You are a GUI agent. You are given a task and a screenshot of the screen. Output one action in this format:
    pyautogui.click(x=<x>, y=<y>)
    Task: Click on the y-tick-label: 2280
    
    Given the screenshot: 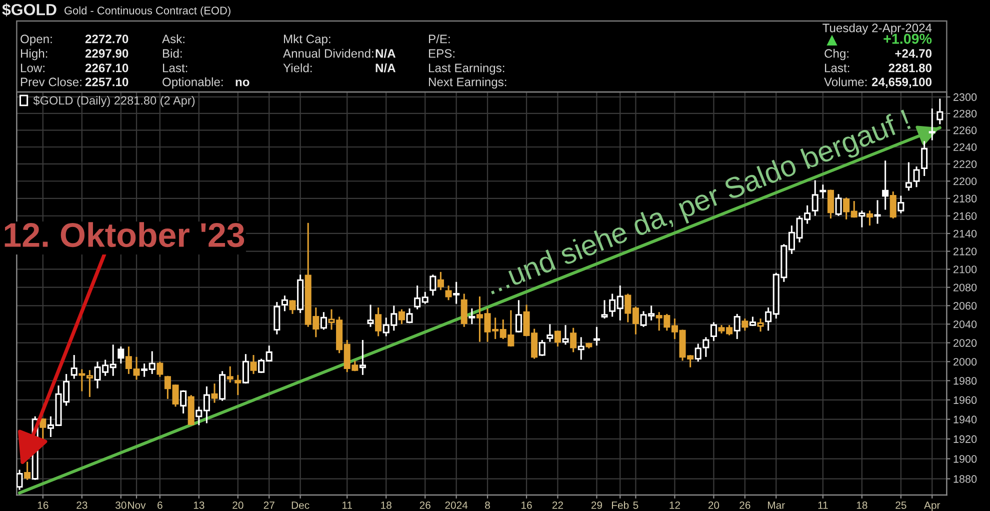 What is the action you would take?
    pyautogui.click(x=965, y=114)
    